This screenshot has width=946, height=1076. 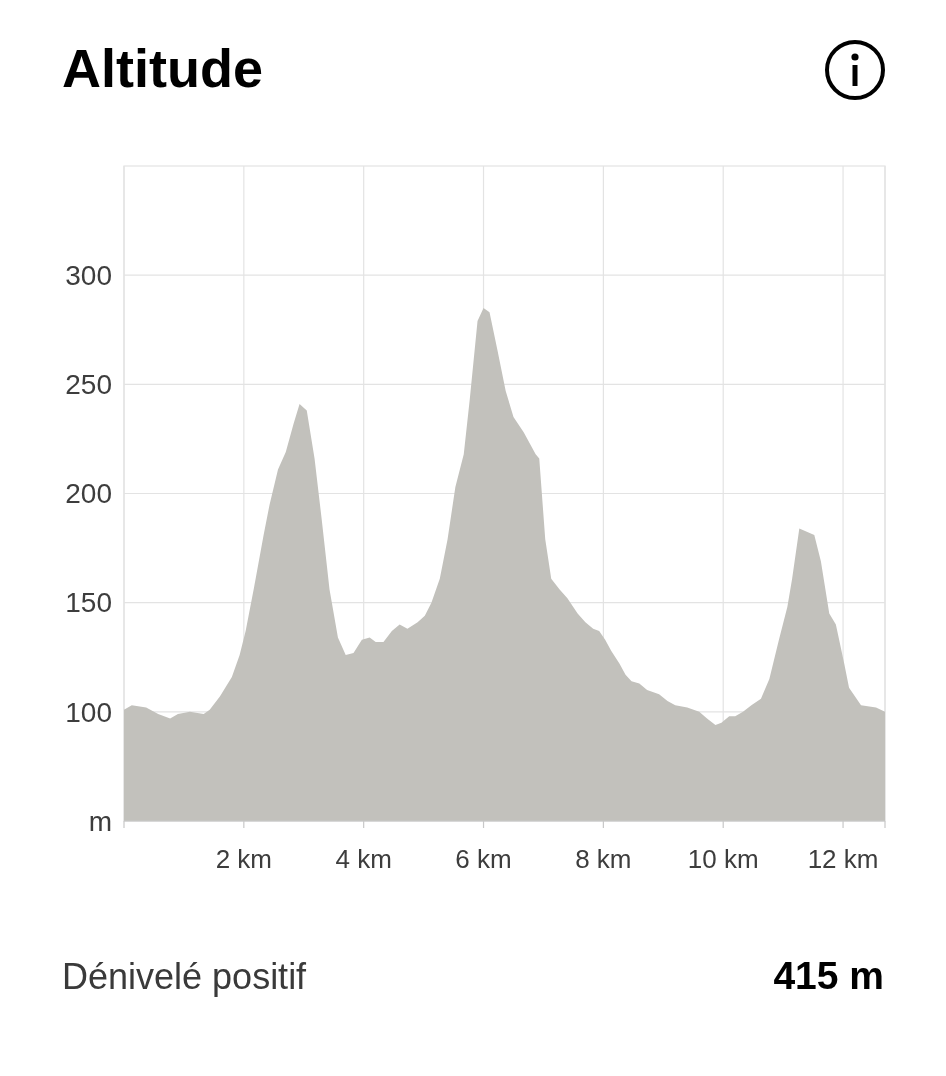 I want to click on x-tick-label: 6 km, so click(x=483, y=859).